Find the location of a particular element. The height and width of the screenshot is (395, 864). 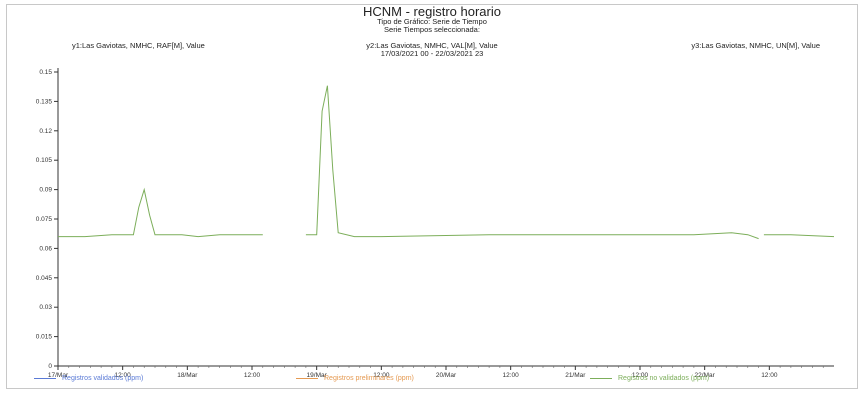

legend-item-preliminares: Registros preliminares (ppm) is located at coordinates (355, 378).